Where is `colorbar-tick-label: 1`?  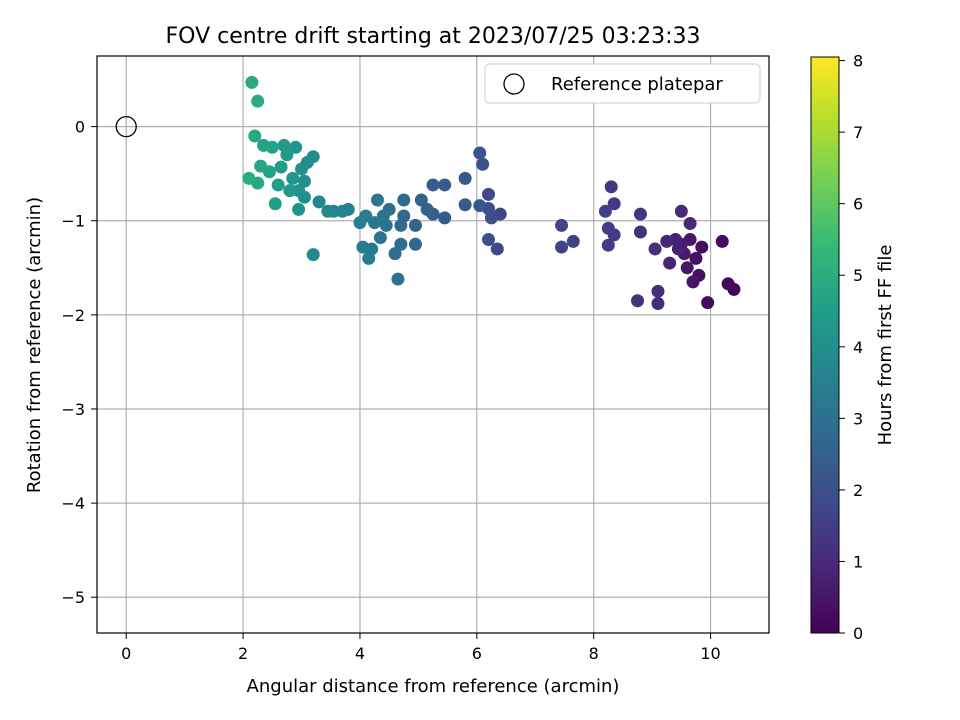
colorbar-tick-label: 1 is located at coordinates (858, 561).